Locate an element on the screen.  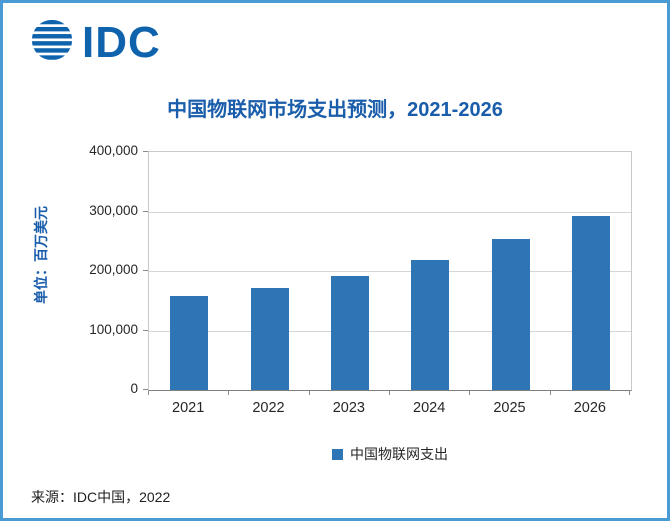
bar-2022 is located at coordinates (269, 338).